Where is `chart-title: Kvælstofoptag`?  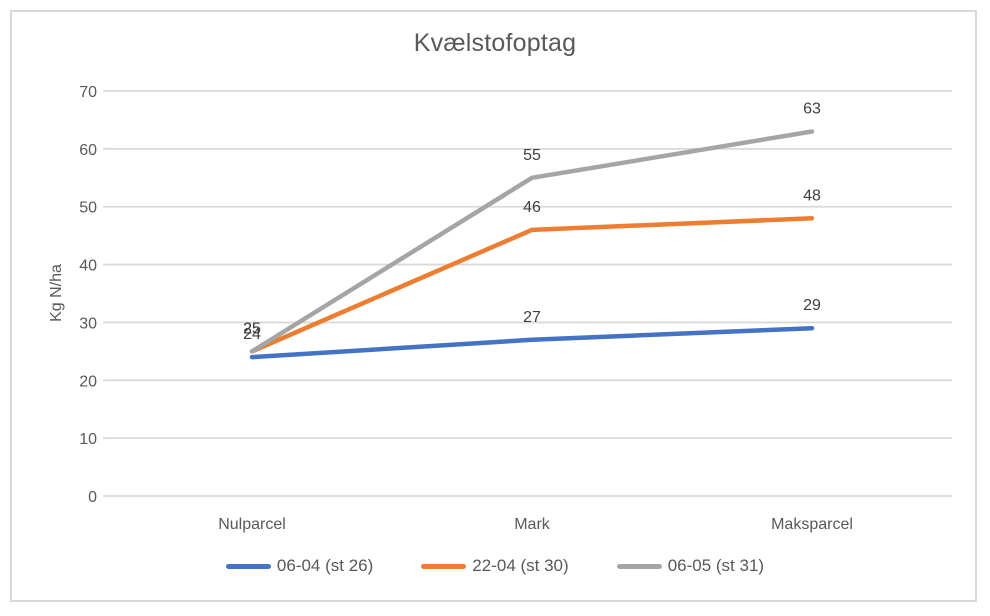
chart-title: Kvælstofoptag is located at coordinates (495, 43).